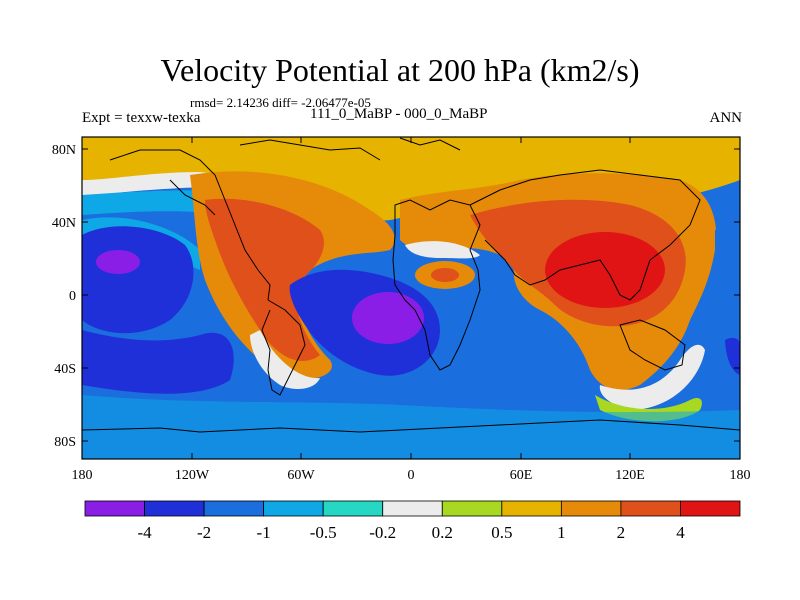  What do you see at coordinates (82, 475) in the screenshot?
I see `lon-label-180w: 180` at bounding box center [82, 475].